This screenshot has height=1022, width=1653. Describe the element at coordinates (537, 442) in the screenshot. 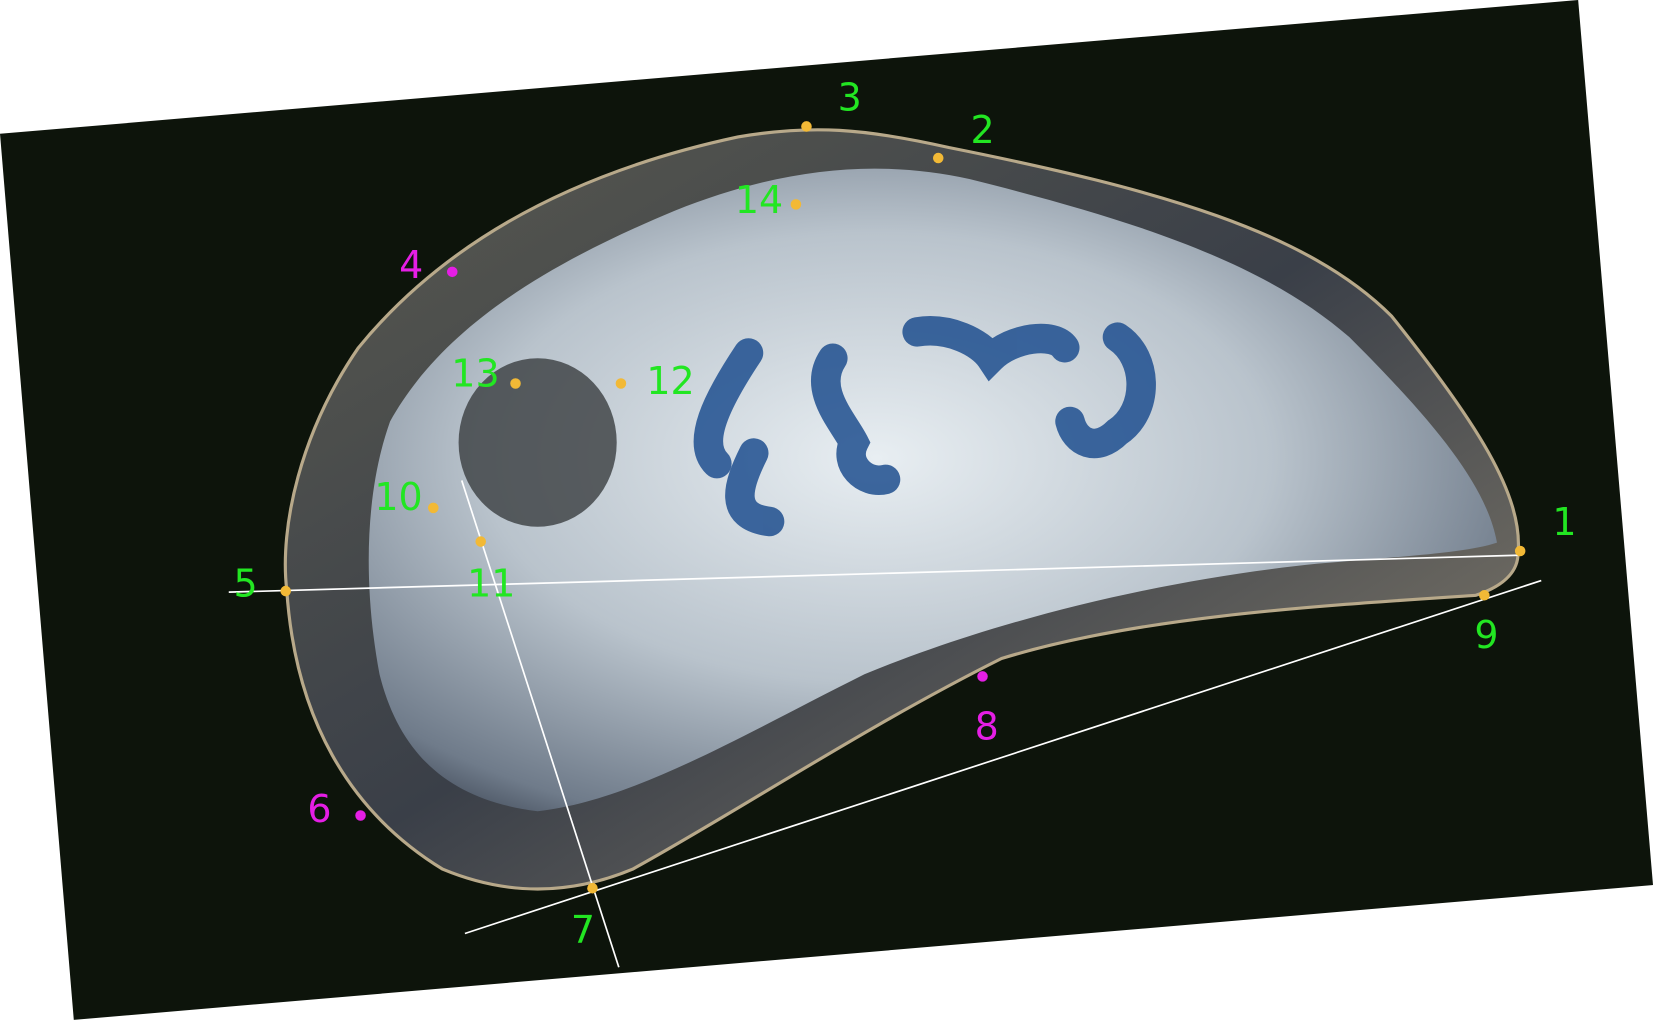

I see `muscle-scar` at that location.